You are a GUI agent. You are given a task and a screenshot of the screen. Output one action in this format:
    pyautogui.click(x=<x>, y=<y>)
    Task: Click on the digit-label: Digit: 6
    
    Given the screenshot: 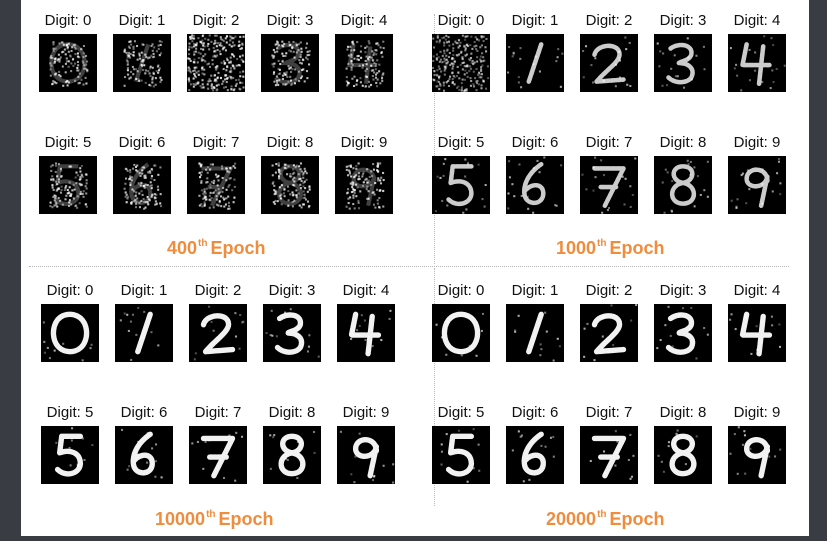 What is the action you would take?
    pyautogui.click(x=535, y=412)
    